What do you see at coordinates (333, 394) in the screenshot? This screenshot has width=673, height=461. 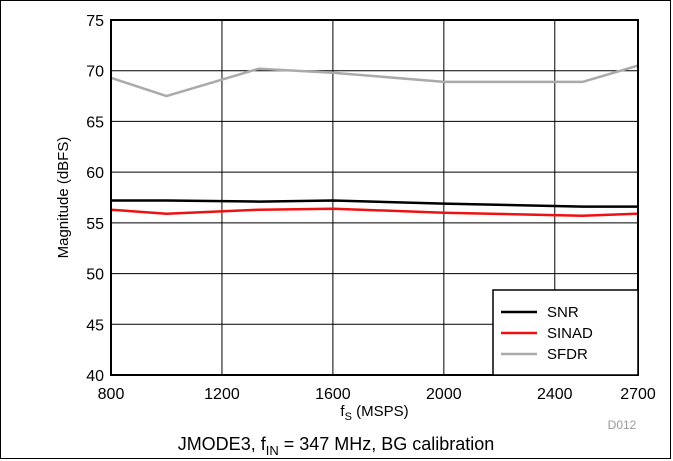 I see `x-tick-label: 1600` at bounding box center [333, 394].